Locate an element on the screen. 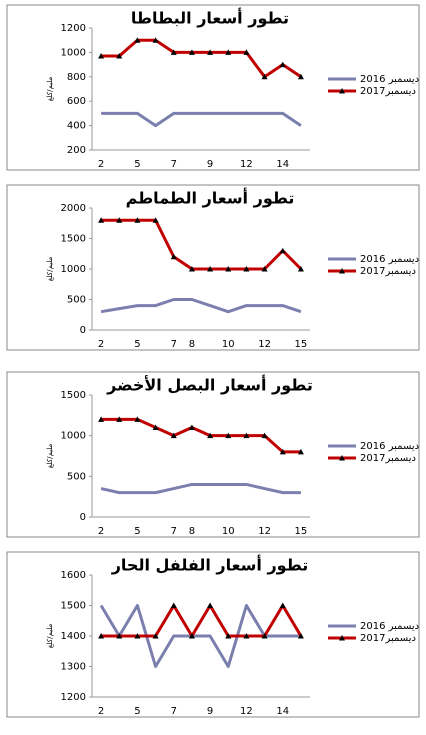 The width and height of the screenshot is (426, 735). x-tick-label: 8 is located at coordinates (192, 531).